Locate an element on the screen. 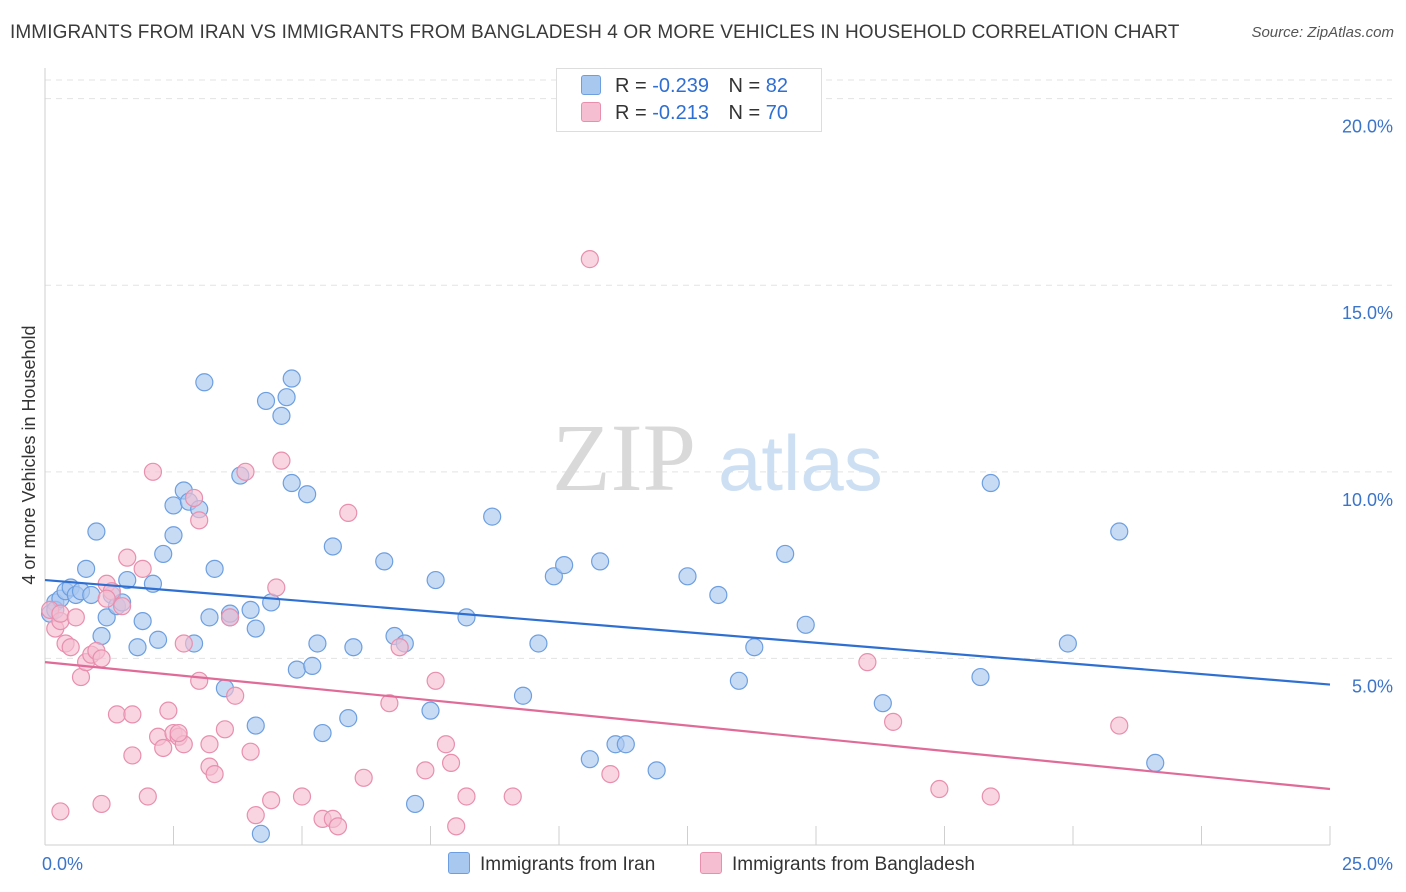 This screenshot has width=1406, height=892. bottom-legend-bangladesh: Immigrants from Bangladesh is located at coordinates (837, 864).